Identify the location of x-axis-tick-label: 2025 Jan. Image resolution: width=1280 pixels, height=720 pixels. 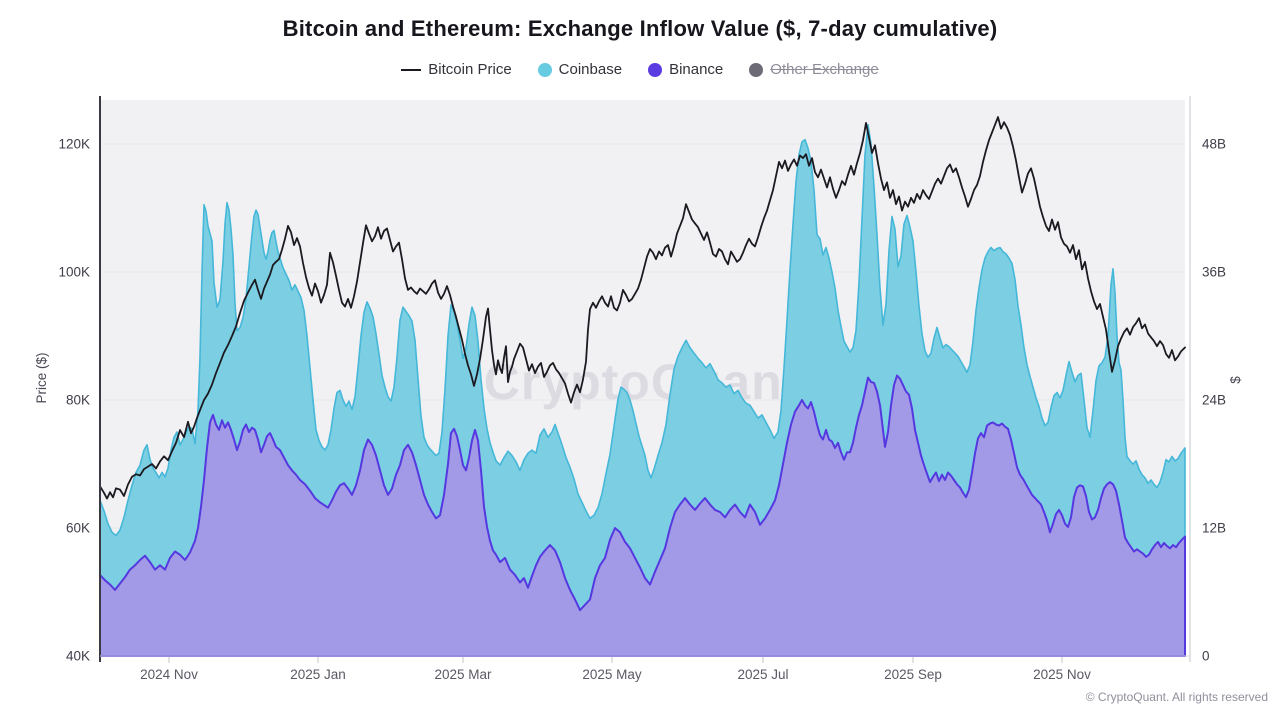
(318, 674).